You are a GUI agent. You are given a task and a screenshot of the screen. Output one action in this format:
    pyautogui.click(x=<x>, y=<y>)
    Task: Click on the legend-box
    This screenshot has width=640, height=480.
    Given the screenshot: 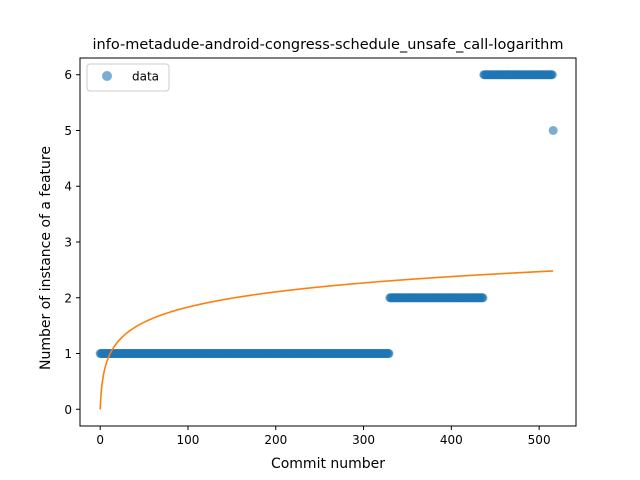 What is the action you would take?
    pyautogui.click(x=128, y=77)
    